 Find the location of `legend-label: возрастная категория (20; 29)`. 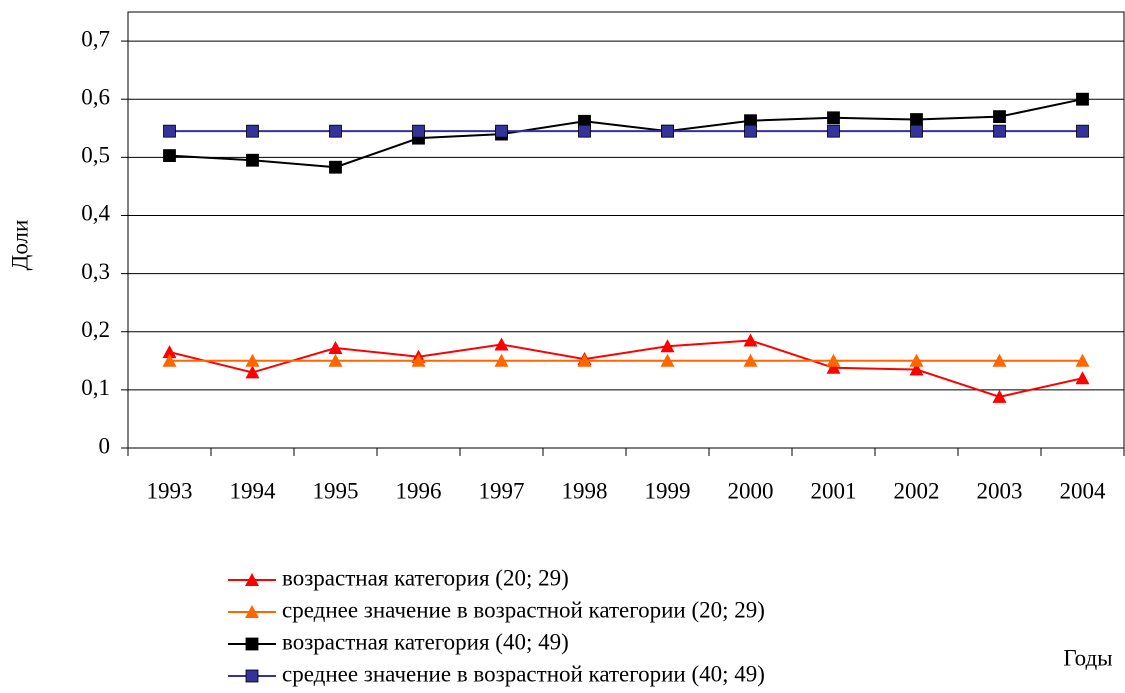

legend-label: возрастная категория (20; 29) is located at coordinates (425, 577).